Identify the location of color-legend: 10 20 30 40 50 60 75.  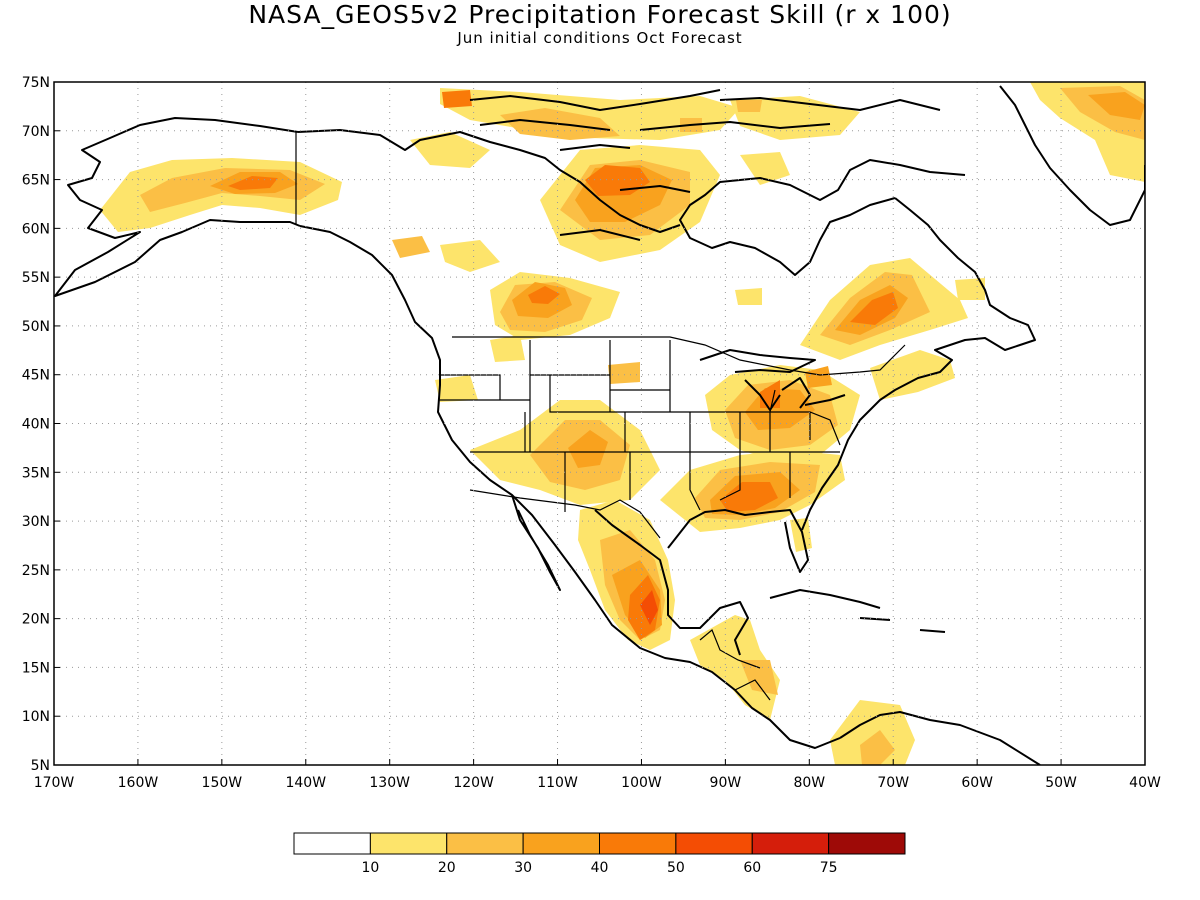
(599, 854).